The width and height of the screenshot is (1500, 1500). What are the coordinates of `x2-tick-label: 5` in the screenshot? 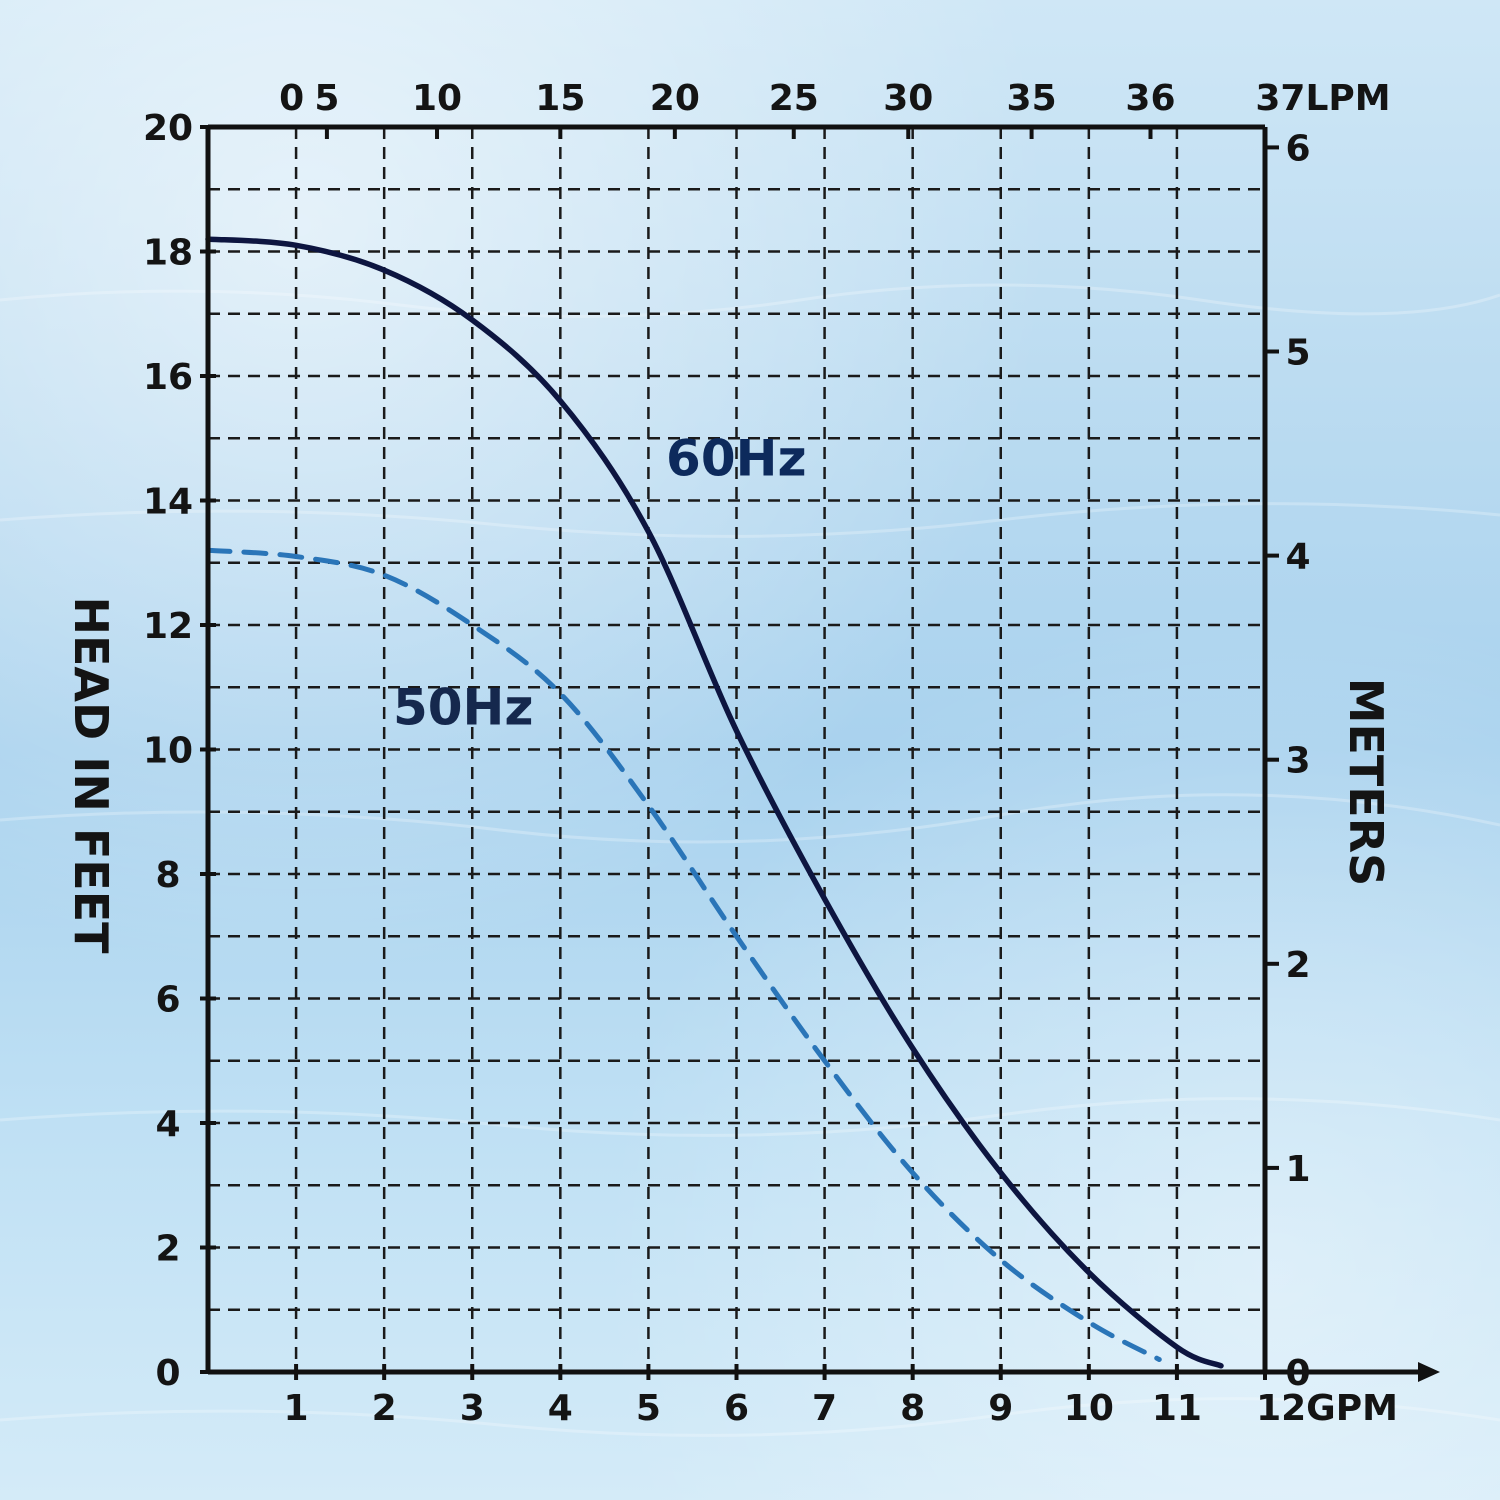 It's located at (326, 98).